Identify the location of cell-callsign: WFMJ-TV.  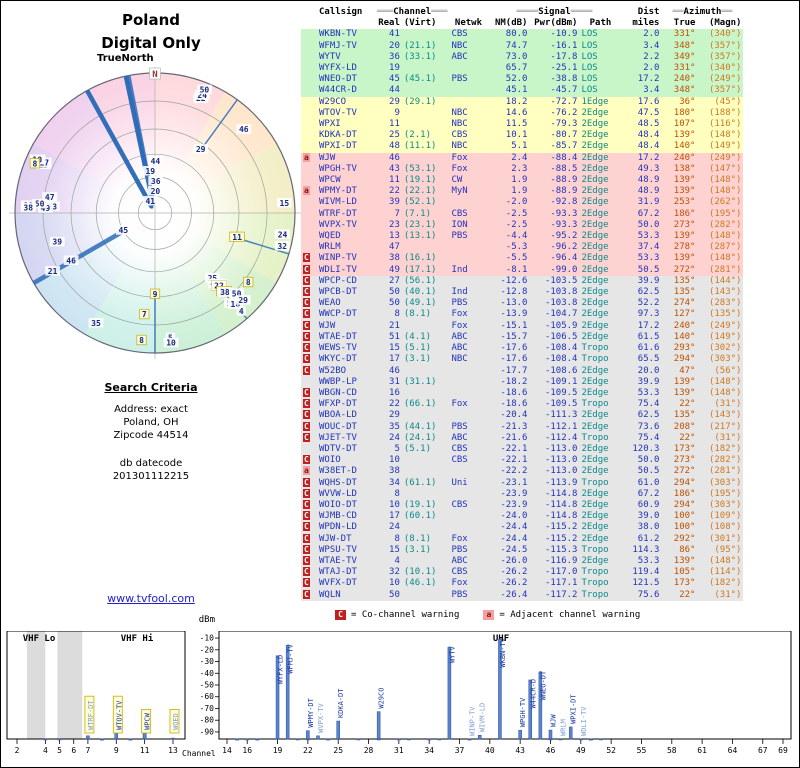
(338, 45).